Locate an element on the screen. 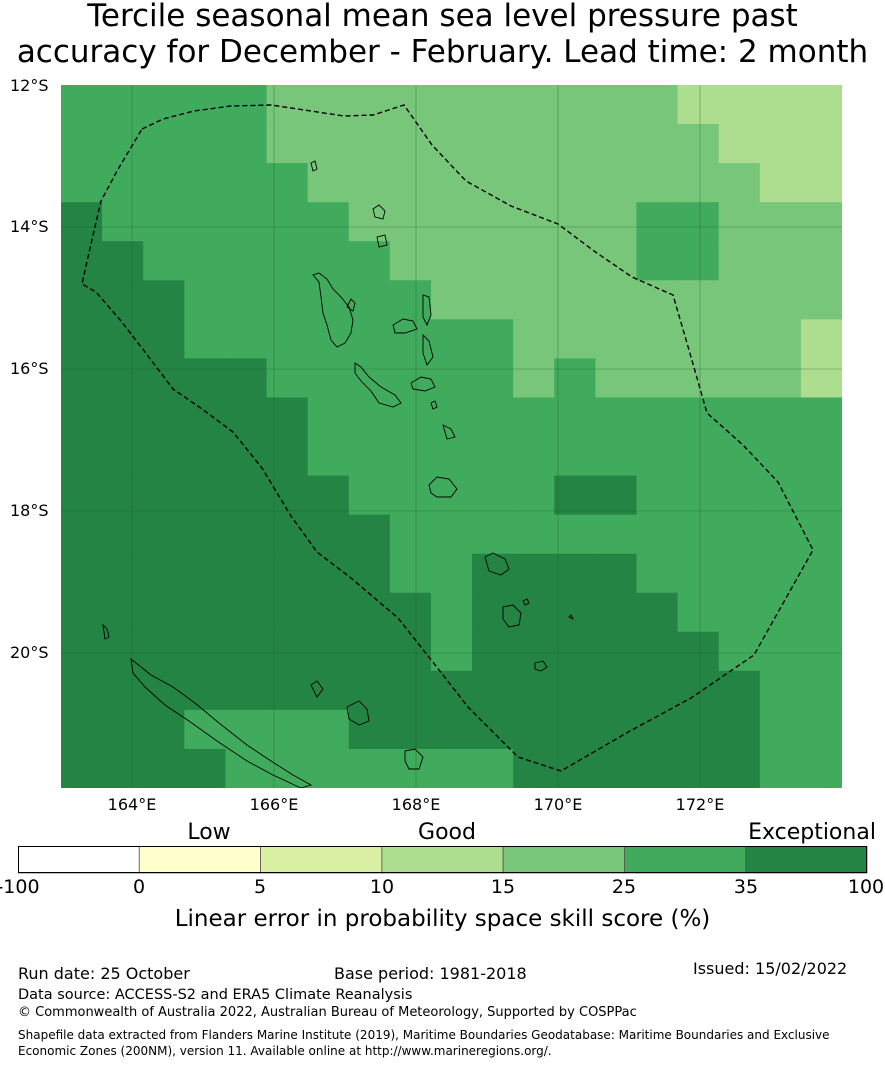 The width and height of the screenshot is (885, 1065). lat-label-18s: 18°S is located at coordinates (29, 510).